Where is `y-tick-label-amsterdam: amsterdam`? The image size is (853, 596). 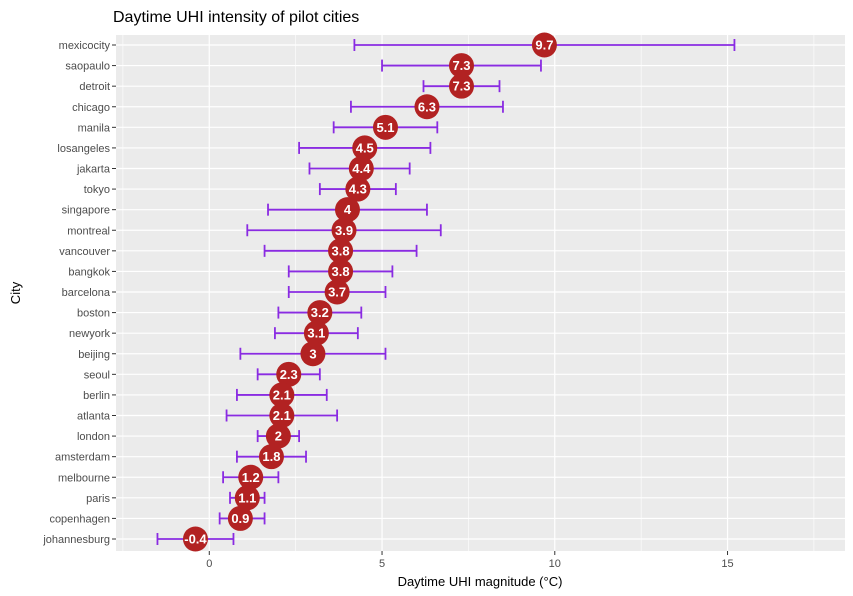 y-tick-label-amsterdam: amsterdam is located at coordinates (82, 458).